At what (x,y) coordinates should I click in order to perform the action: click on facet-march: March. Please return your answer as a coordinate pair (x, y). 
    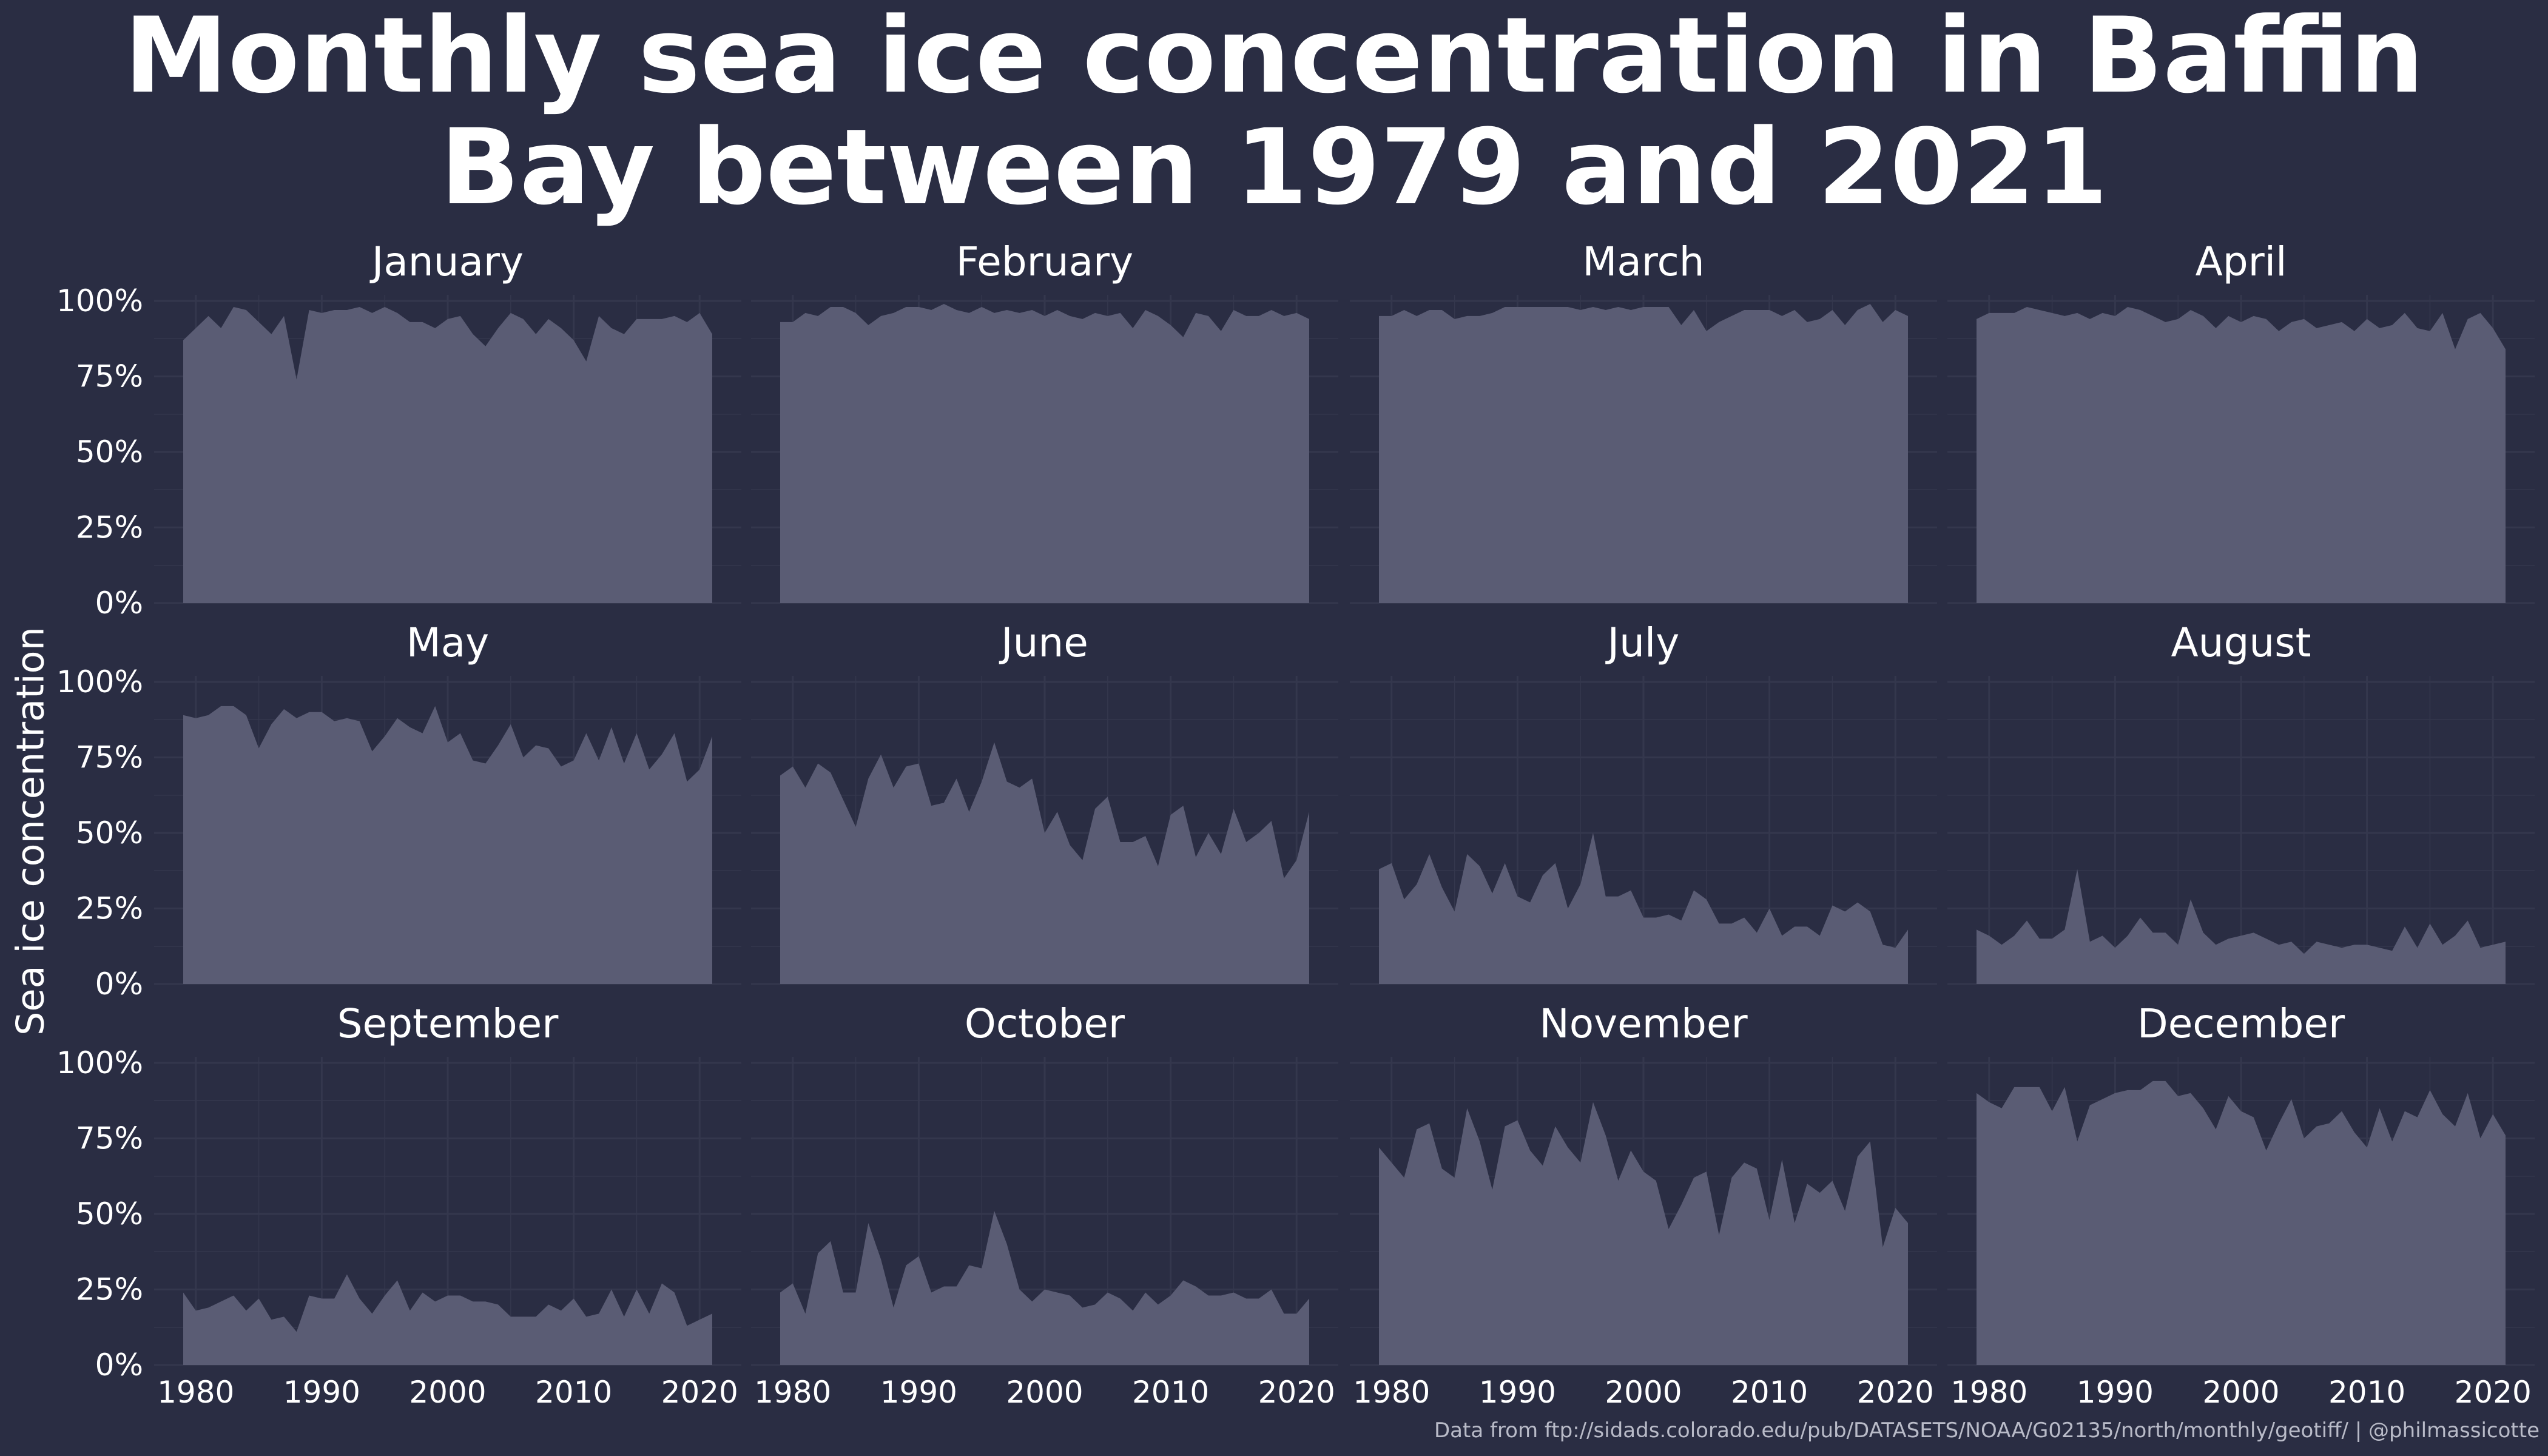
    Looking at the image, I should click on (1643, 421).